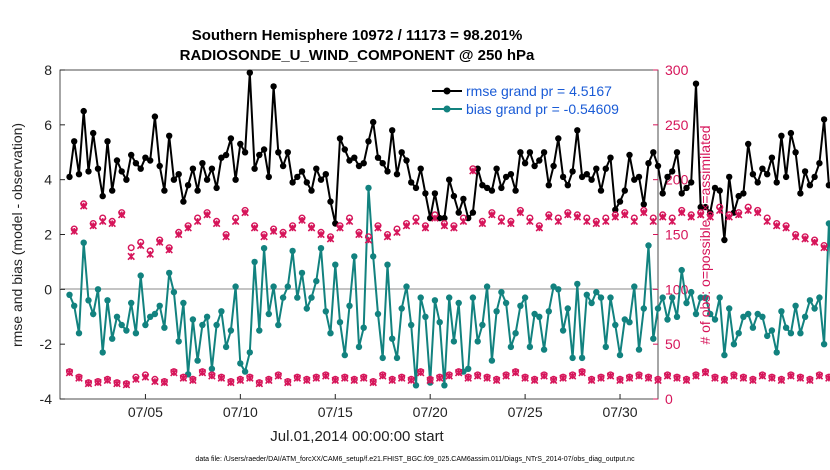 This screenshot has height=470, width=830. What do you see at coordinates (677, 70) in the screenshot?
I see `y-right-tick-label: 300` at bounding box center [677, 70].